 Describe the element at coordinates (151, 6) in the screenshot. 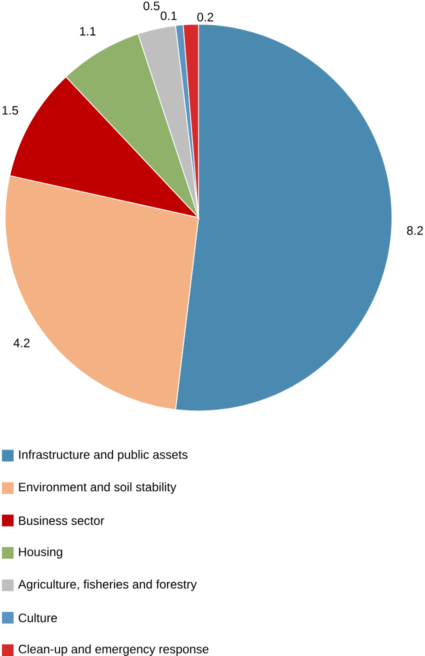

I see `data-label: 0.5` at that location.